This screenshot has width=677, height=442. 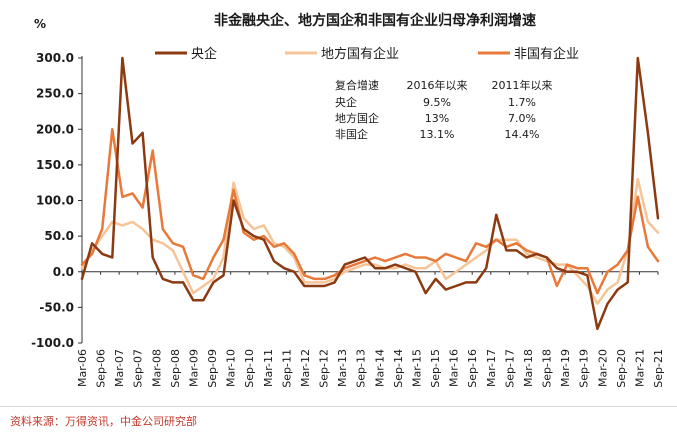 What do you see at coordinates (231, 368) in the screenshot?
I see `x-tick-label: Mar-10` at bounding box center [231, 368].